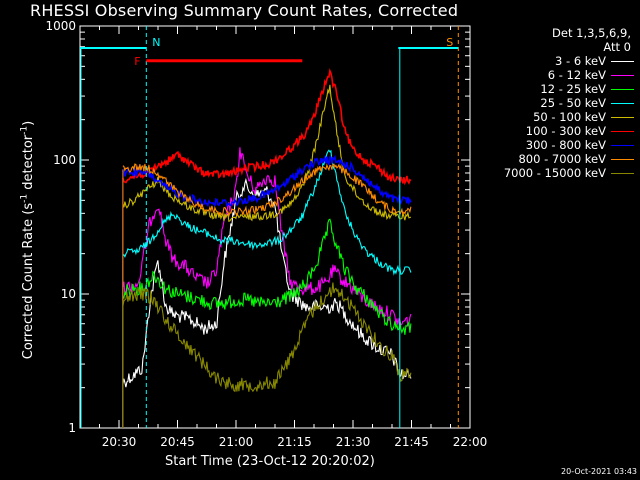 Image resolution: width=640 pixels, height=480 pixels. I want to click on x-tick-label: 20:30, so click(119, 442).